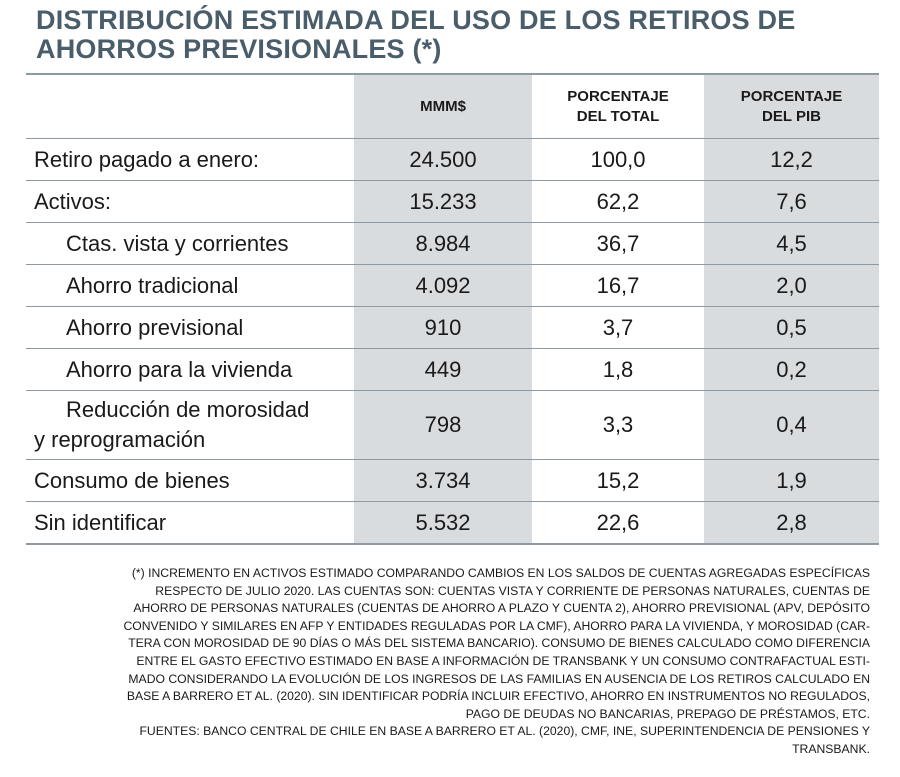 Image resolution: width=900 pixels, height=777 pixels. What do you see at coordinates (443, 201) in the screenshot?
I see `cell-mmm: 15.233` at bounding box center [443, 201].